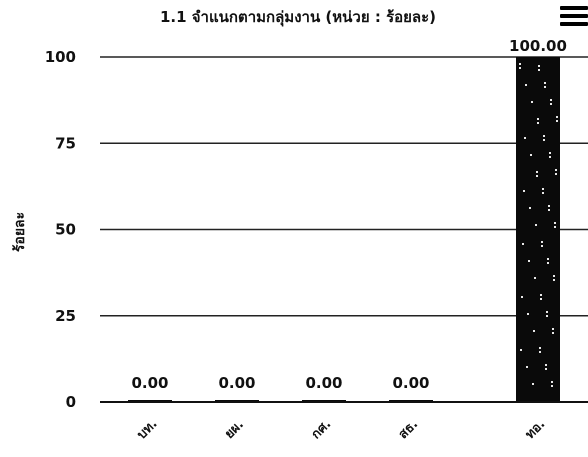 Image resolution: width=588 pixels, height=457 pixels. I want to click on x-tick-label: สธ., so click(408, 429).